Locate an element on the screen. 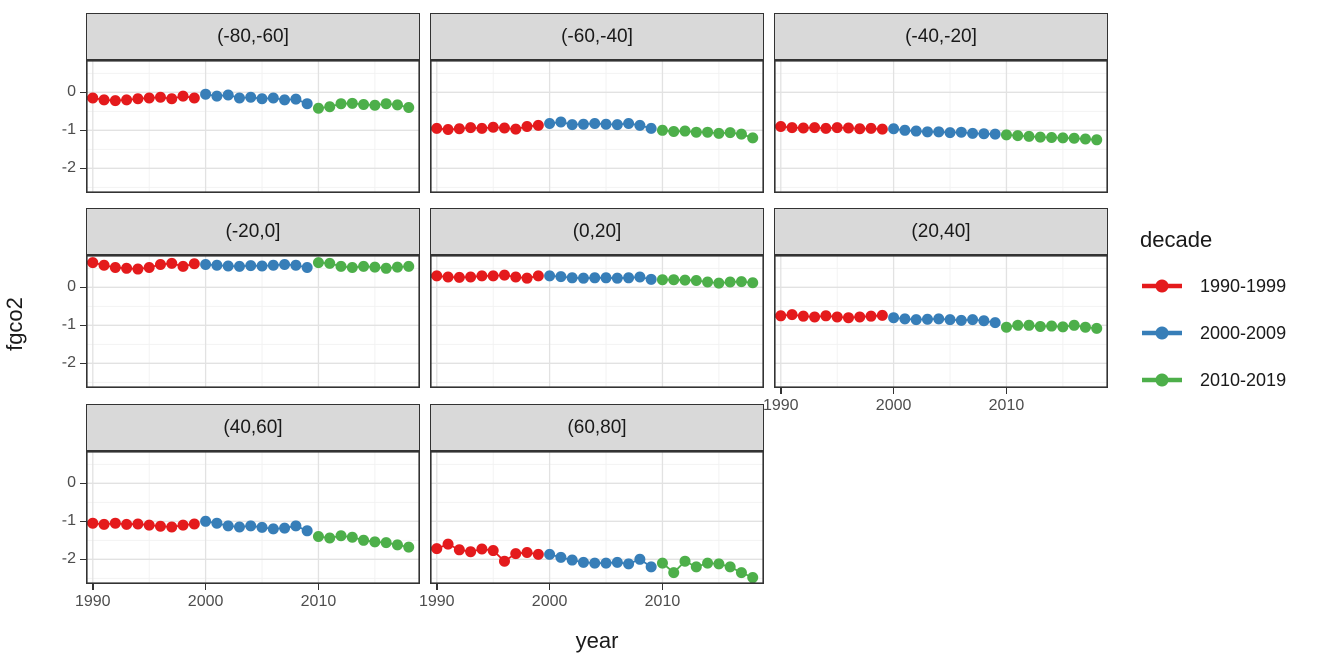 The image size is (1344, 672). legend-item-label: 2000-2009 is located at coordinates (1243, 332).